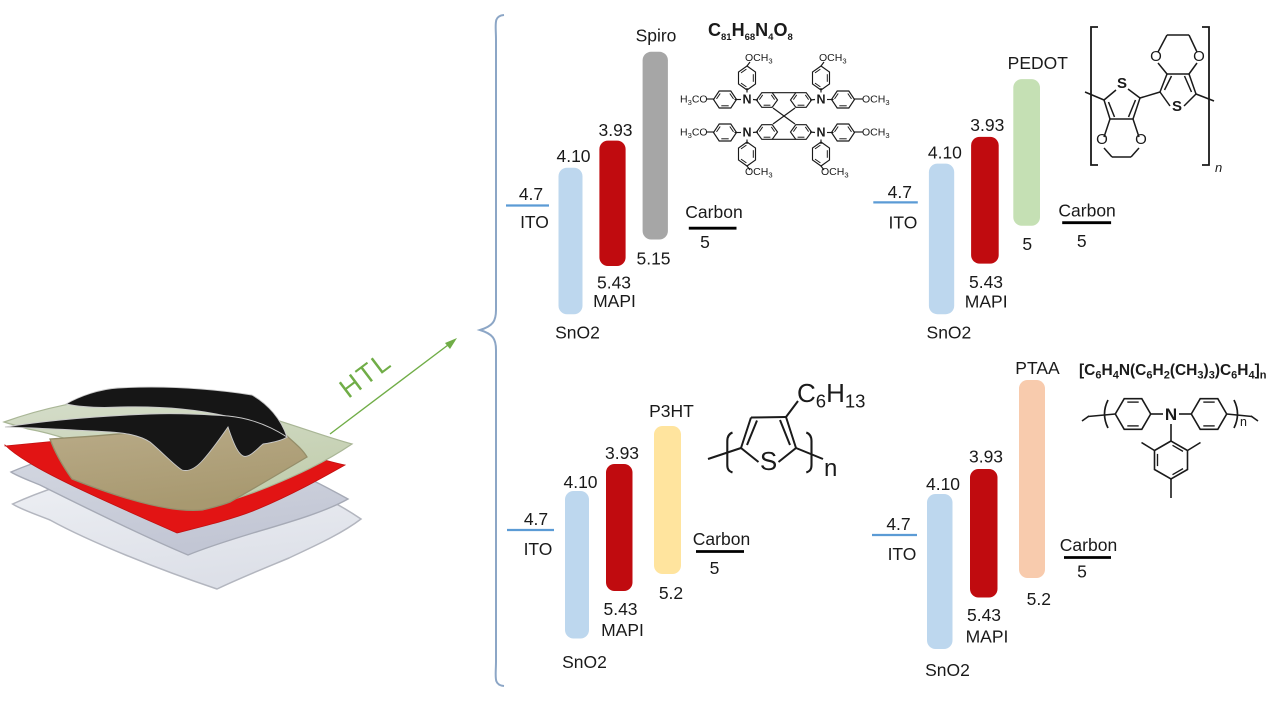 The height and width of the screenshot is (720, 1280). I want to click on svg-text: PEDOT, so click(1038, 63).